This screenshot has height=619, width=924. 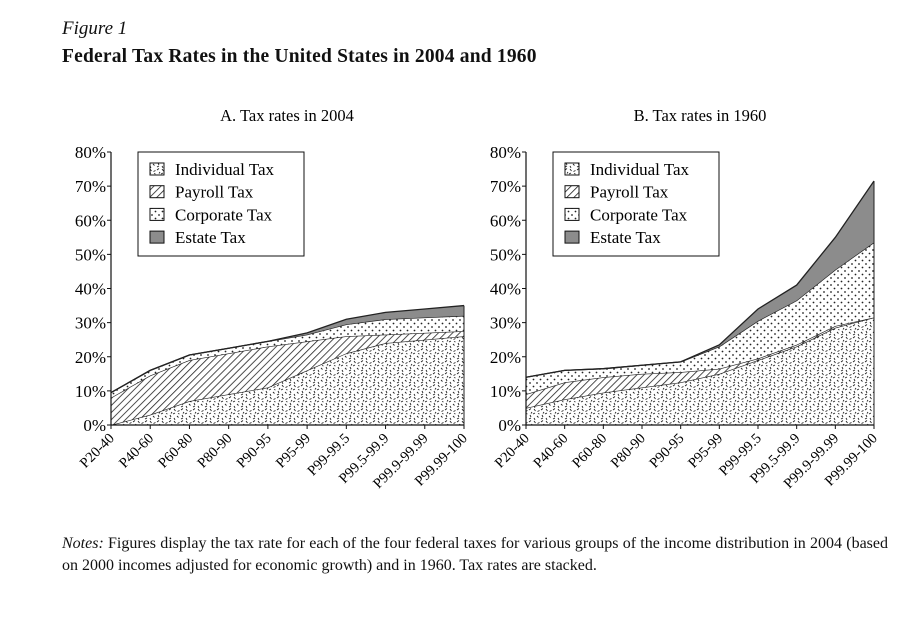 I want to click on chart-title: B. Tax rates in 1960, so click(x=700, y=115).